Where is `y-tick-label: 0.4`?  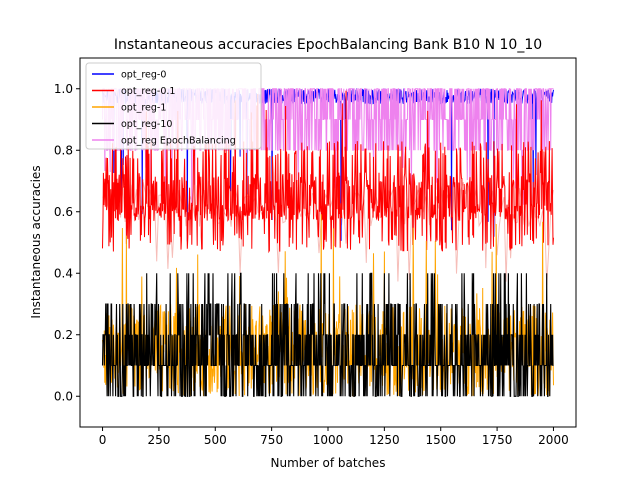 y-tick-label: 0.4 is located at coordinates (63, 273).